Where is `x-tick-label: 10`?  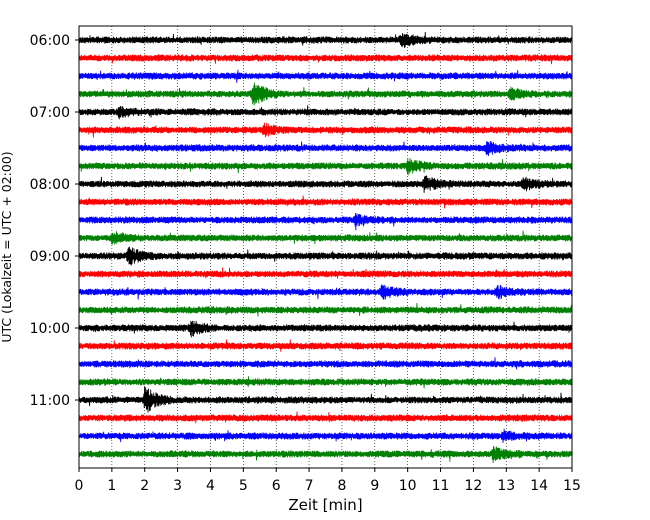 x-tick-label: 10 is located at coordinates (408, 486).